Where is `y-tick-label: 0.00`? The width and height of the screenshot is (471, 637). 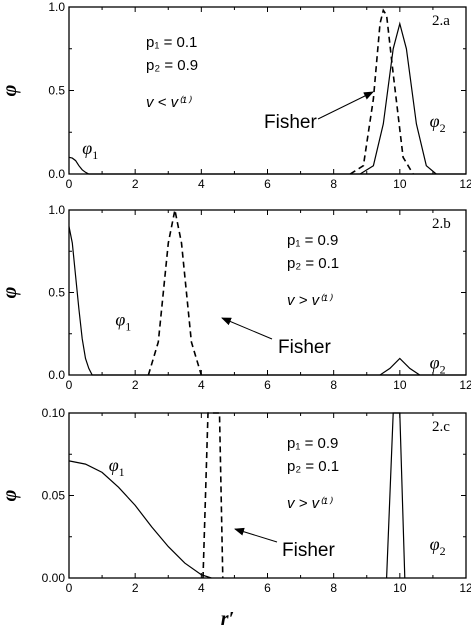
y-tick-label: 0.00 is located at coordinates (54, 578).